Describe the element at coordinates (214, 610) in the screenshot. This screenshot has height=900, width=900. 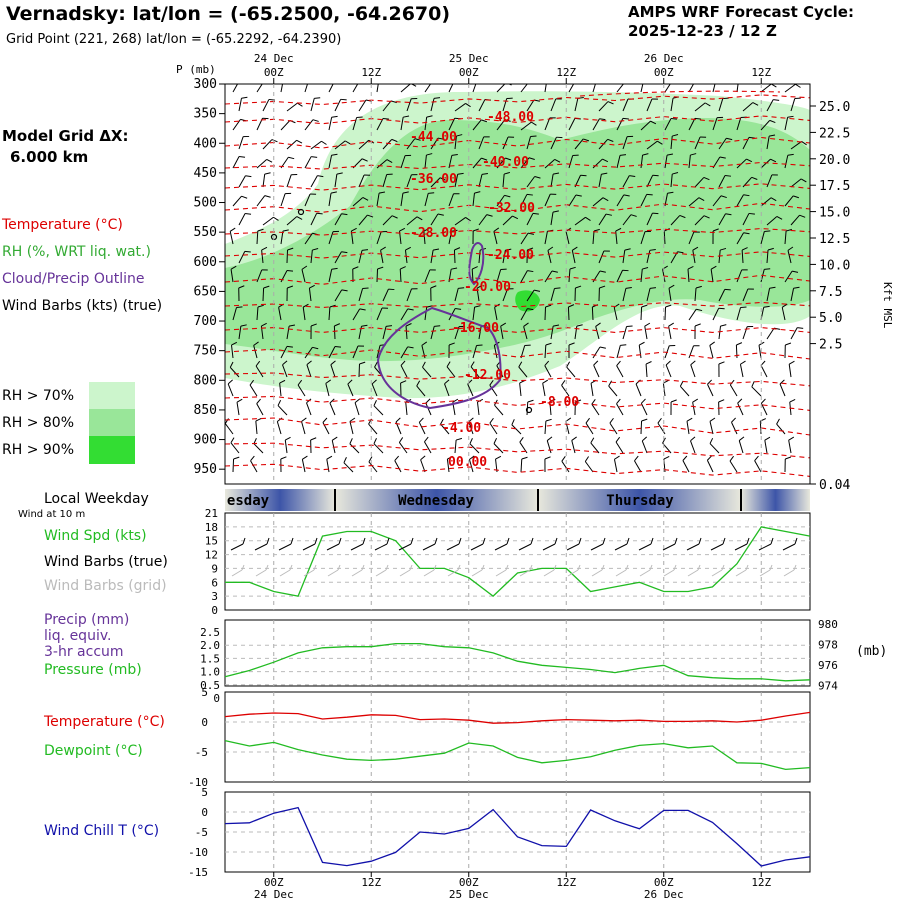
I see `wind-speed-tick-label: 0` at that location.